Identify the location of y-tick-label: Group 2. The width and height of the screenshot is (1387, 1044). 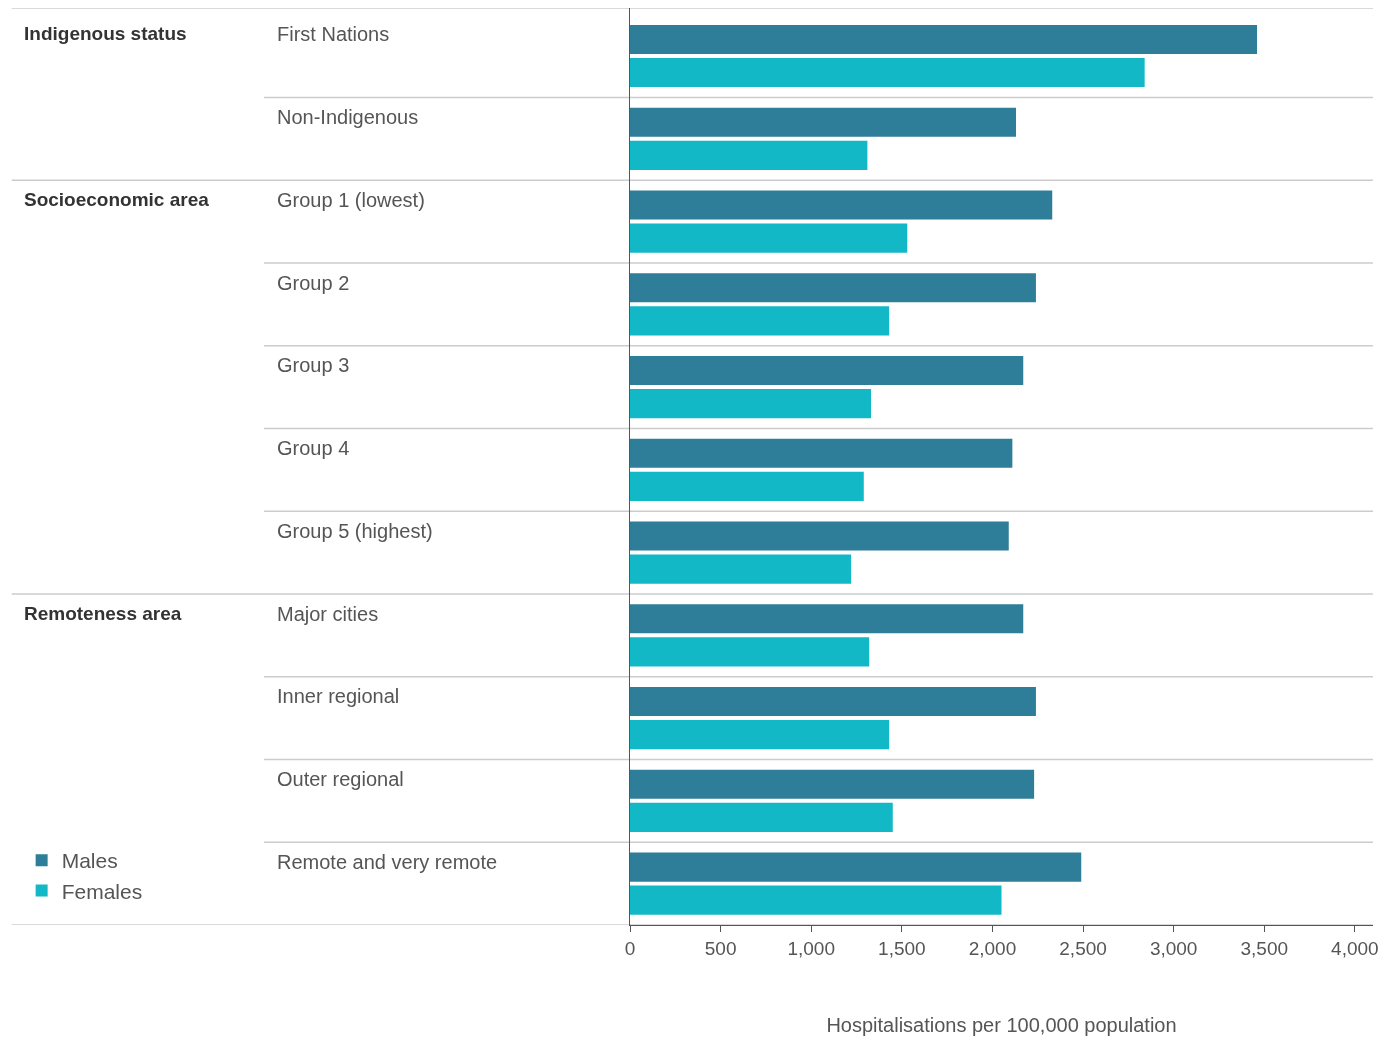
(313, 283).